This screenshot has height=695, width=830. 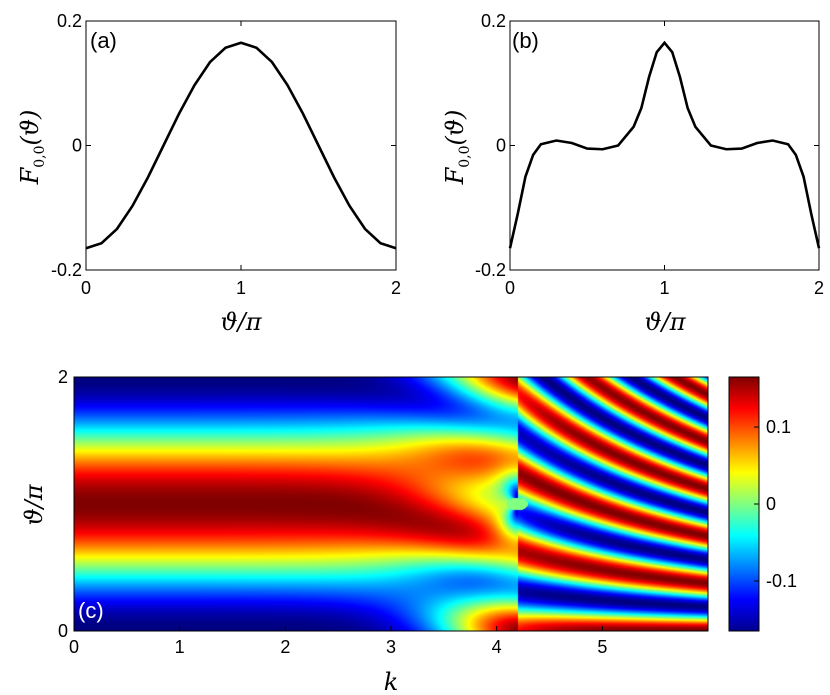 What do you see at coordinates (396, 288) in the screenshot?
I see `panel-a-xtick-label: 2` at bounding box center [396, 288].